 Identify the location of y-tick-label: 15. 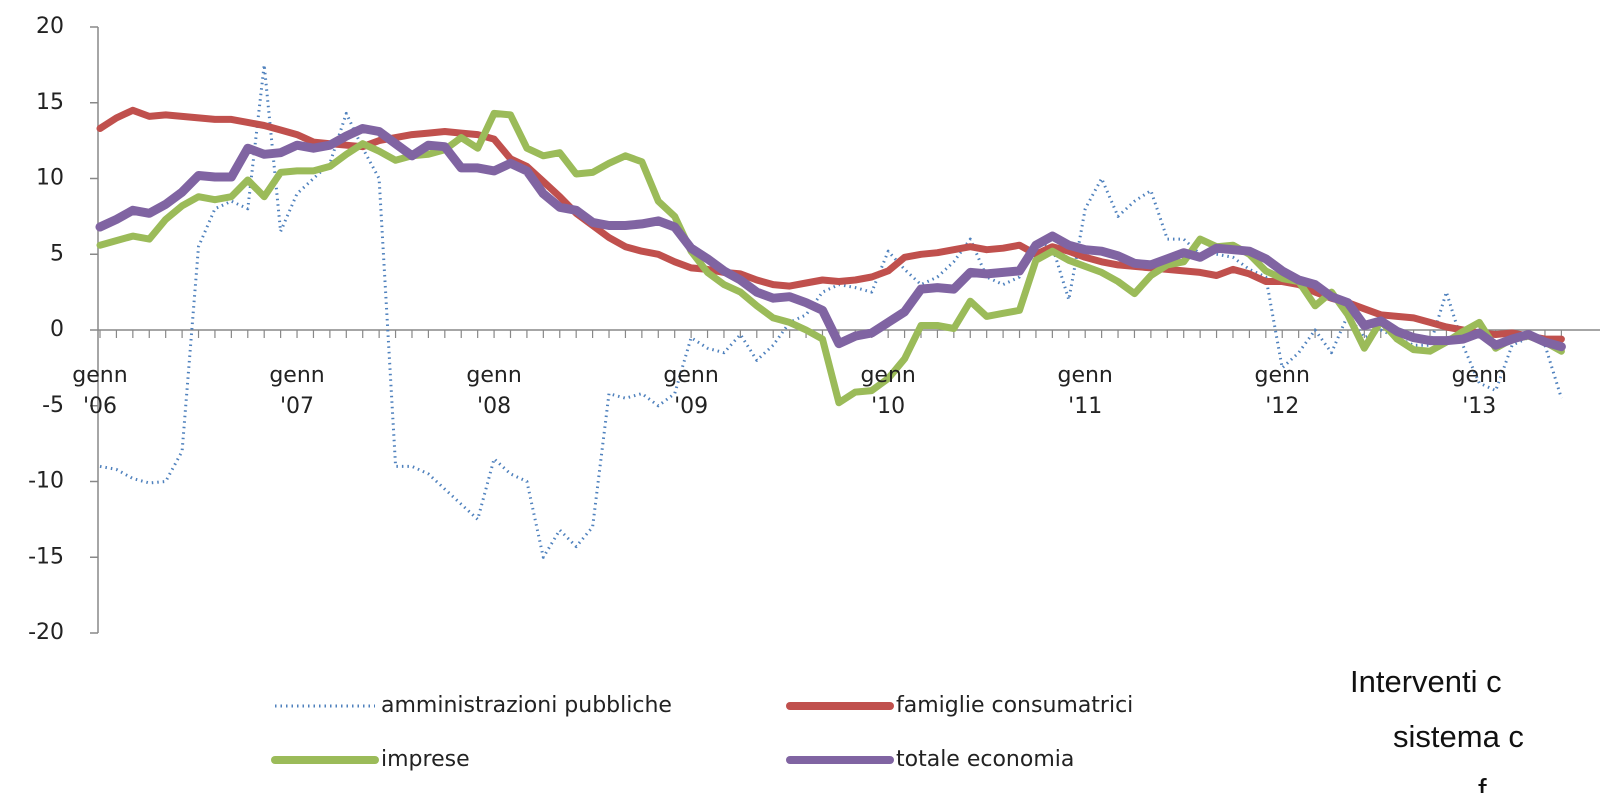
(50, 102).